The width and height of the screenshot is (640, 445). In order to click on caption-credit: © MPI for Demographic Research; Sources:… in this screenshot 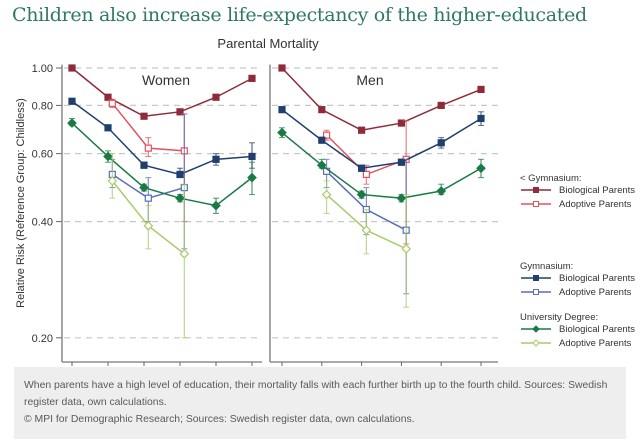, I will do `click(219, 419)`.